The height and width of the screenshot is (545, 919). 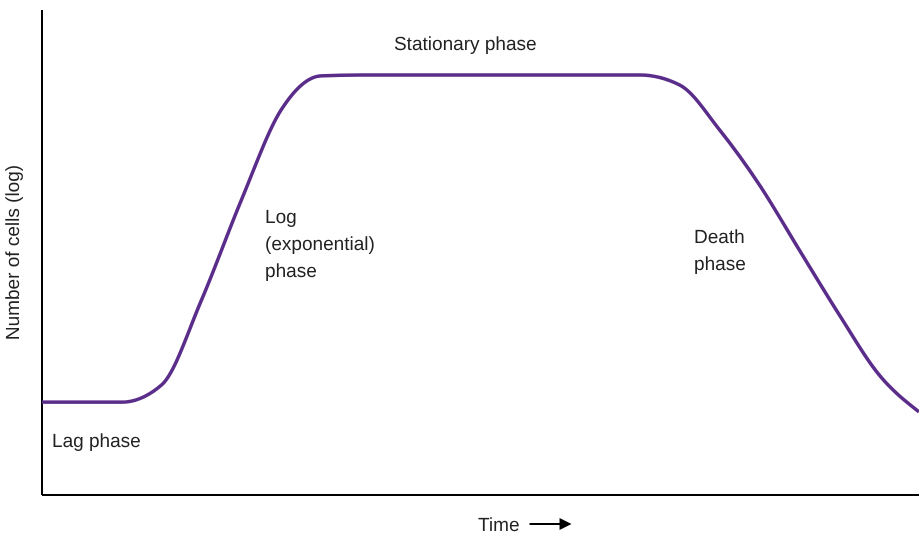 I want to click on annotation: Death phase, so click(x=720, y=251).